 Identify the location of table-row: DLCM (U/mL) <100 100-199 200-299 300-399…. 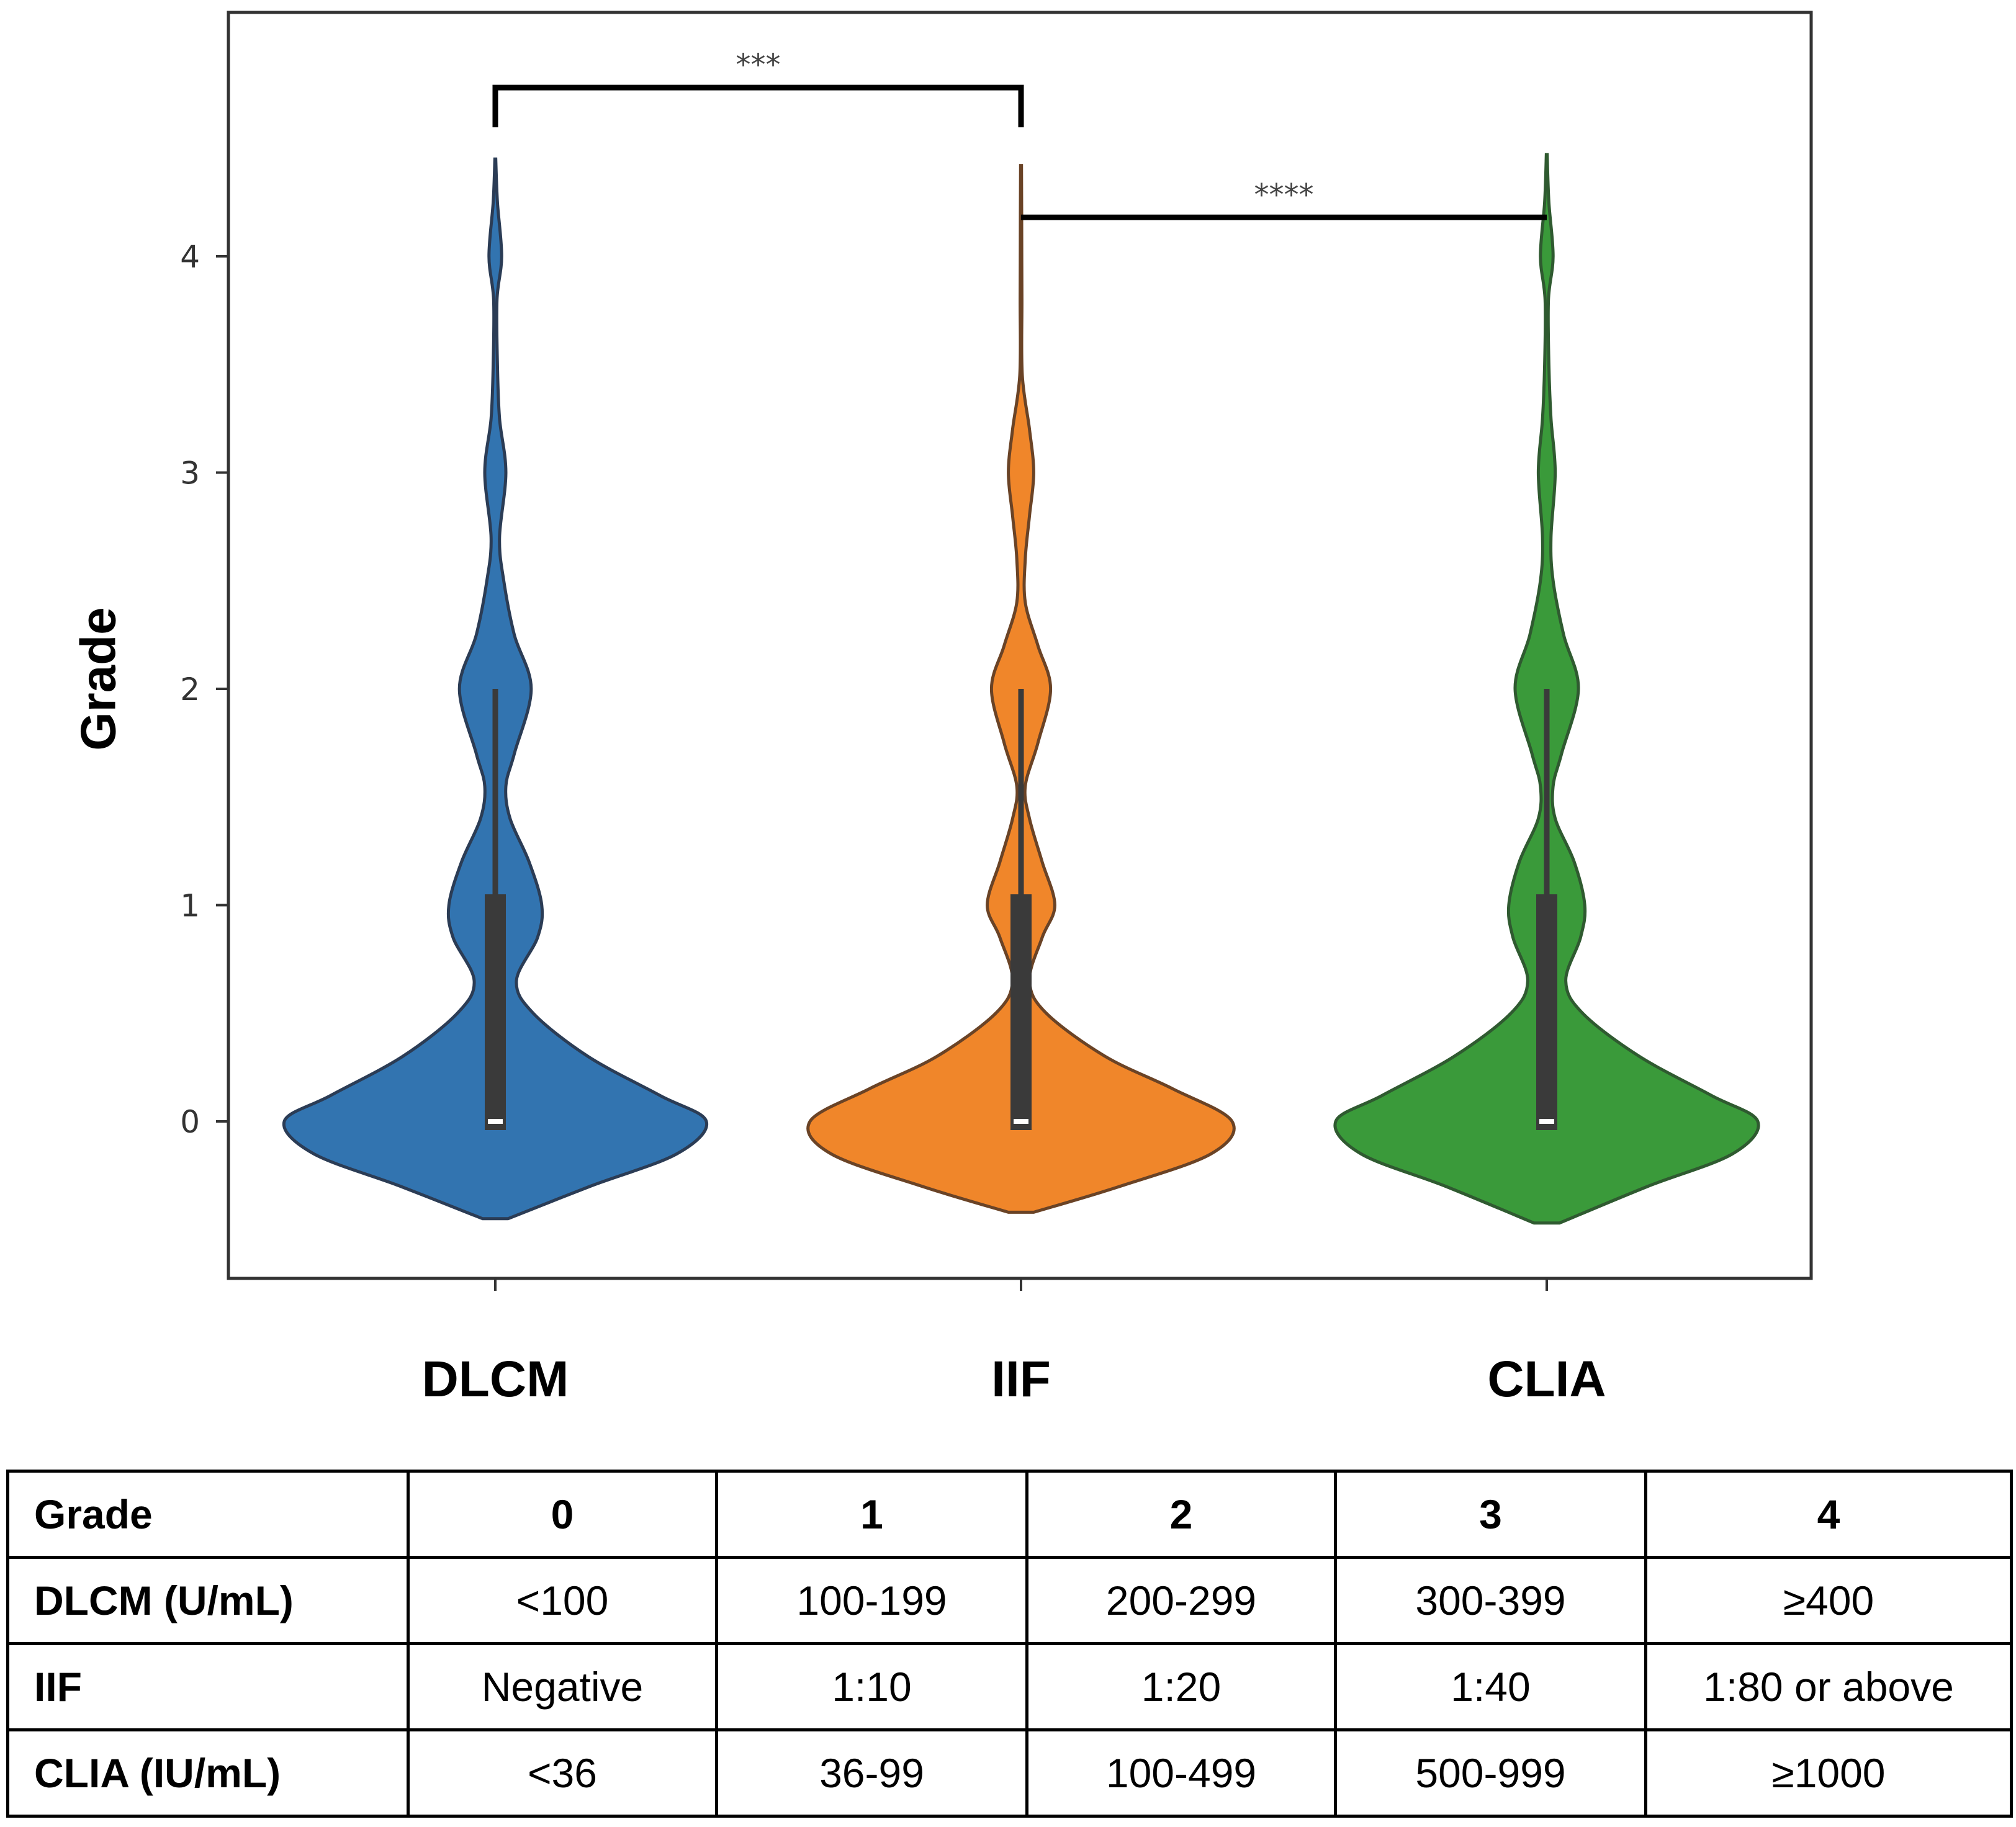
(1010, 1600).